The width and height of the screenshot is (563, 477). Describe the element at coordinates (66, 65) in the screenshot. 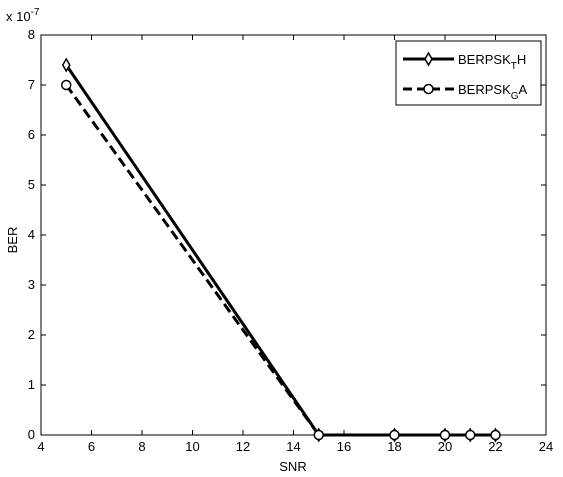

I see `series-1-point` at that location.